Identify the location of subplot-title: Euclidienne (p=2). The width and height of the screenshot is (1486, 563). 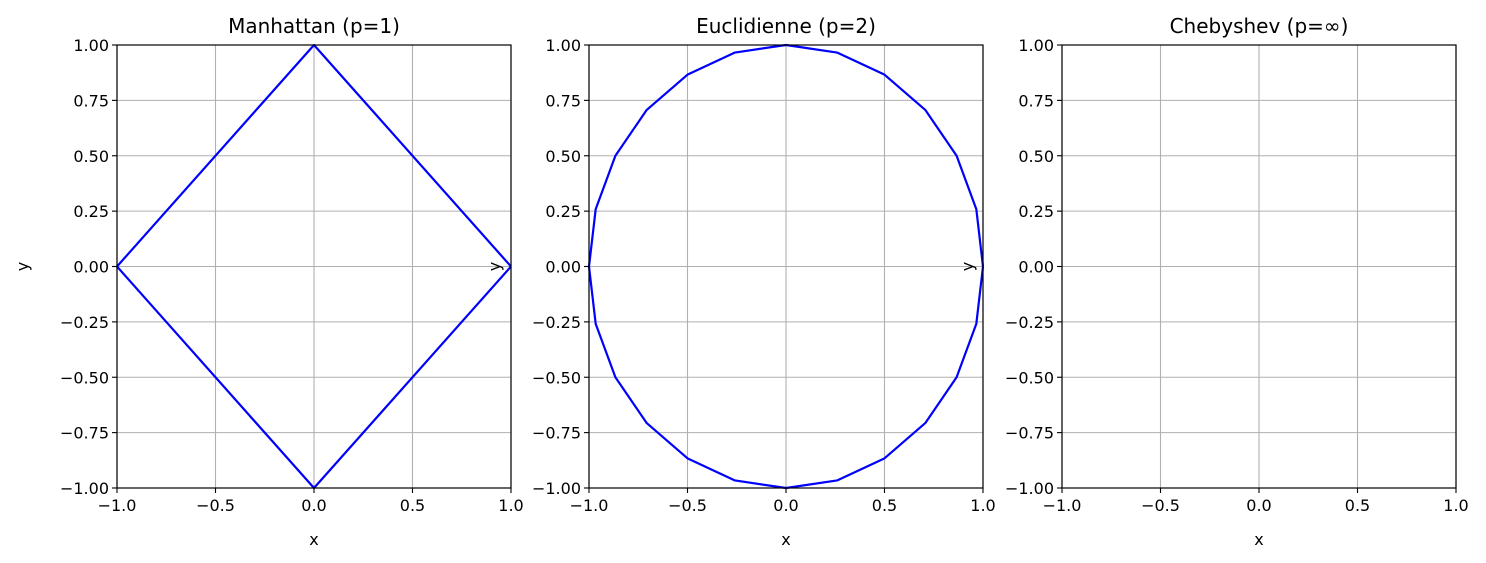
(786, 26).